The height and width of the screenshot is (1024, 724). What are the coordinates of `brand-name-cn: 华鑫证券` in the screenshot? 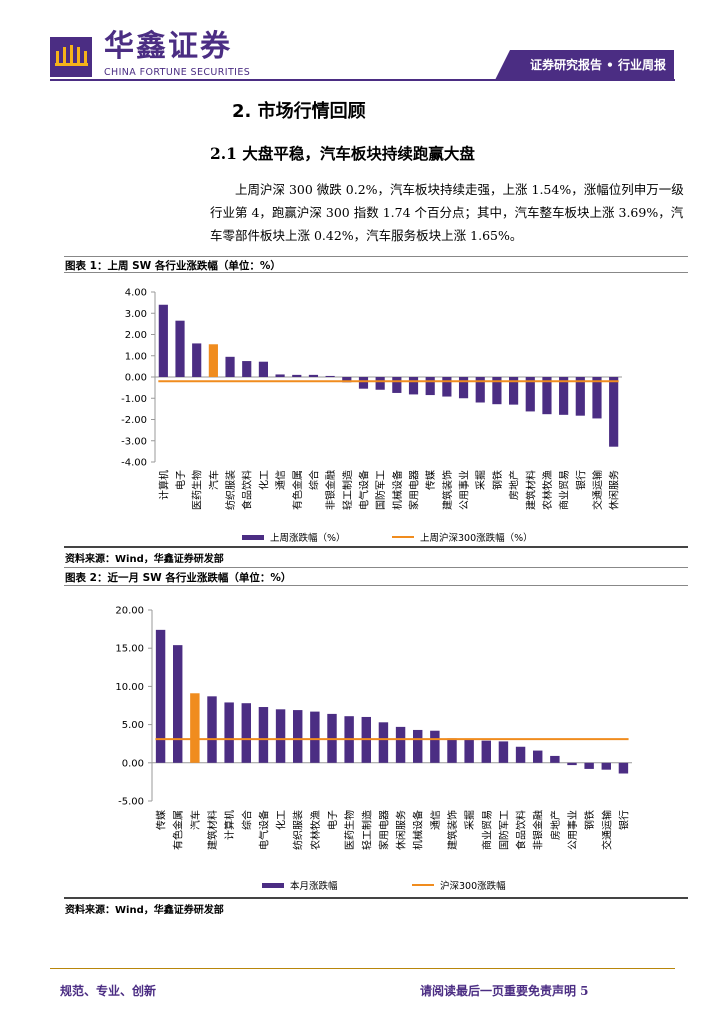 It's located at (168, 46).